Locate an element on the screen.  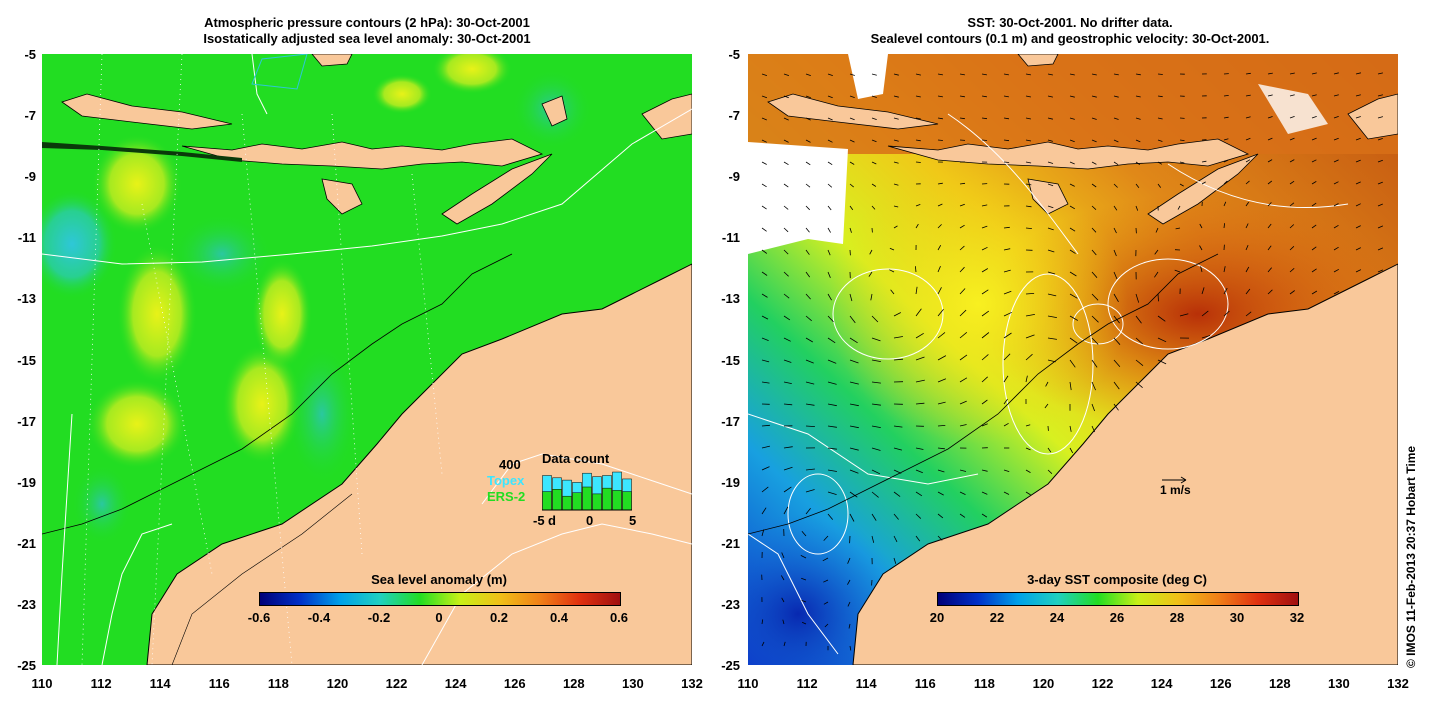
left-x-tick: 114 is located at coordinates (160, 683).